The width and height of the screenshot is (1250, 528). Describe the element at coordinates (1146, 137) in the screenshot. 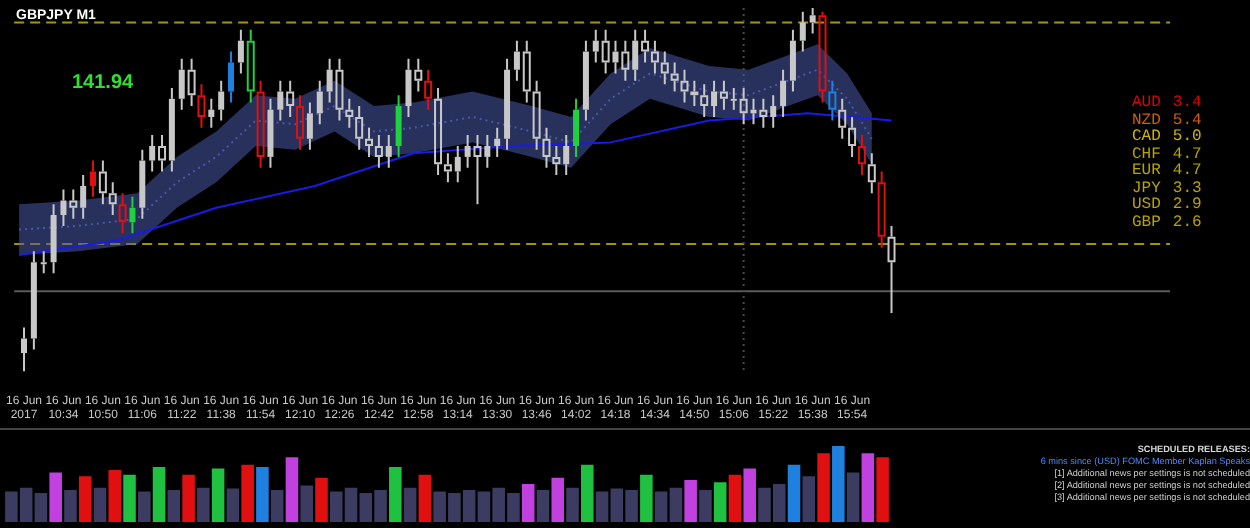

I see `category-label: CAD` at that location.